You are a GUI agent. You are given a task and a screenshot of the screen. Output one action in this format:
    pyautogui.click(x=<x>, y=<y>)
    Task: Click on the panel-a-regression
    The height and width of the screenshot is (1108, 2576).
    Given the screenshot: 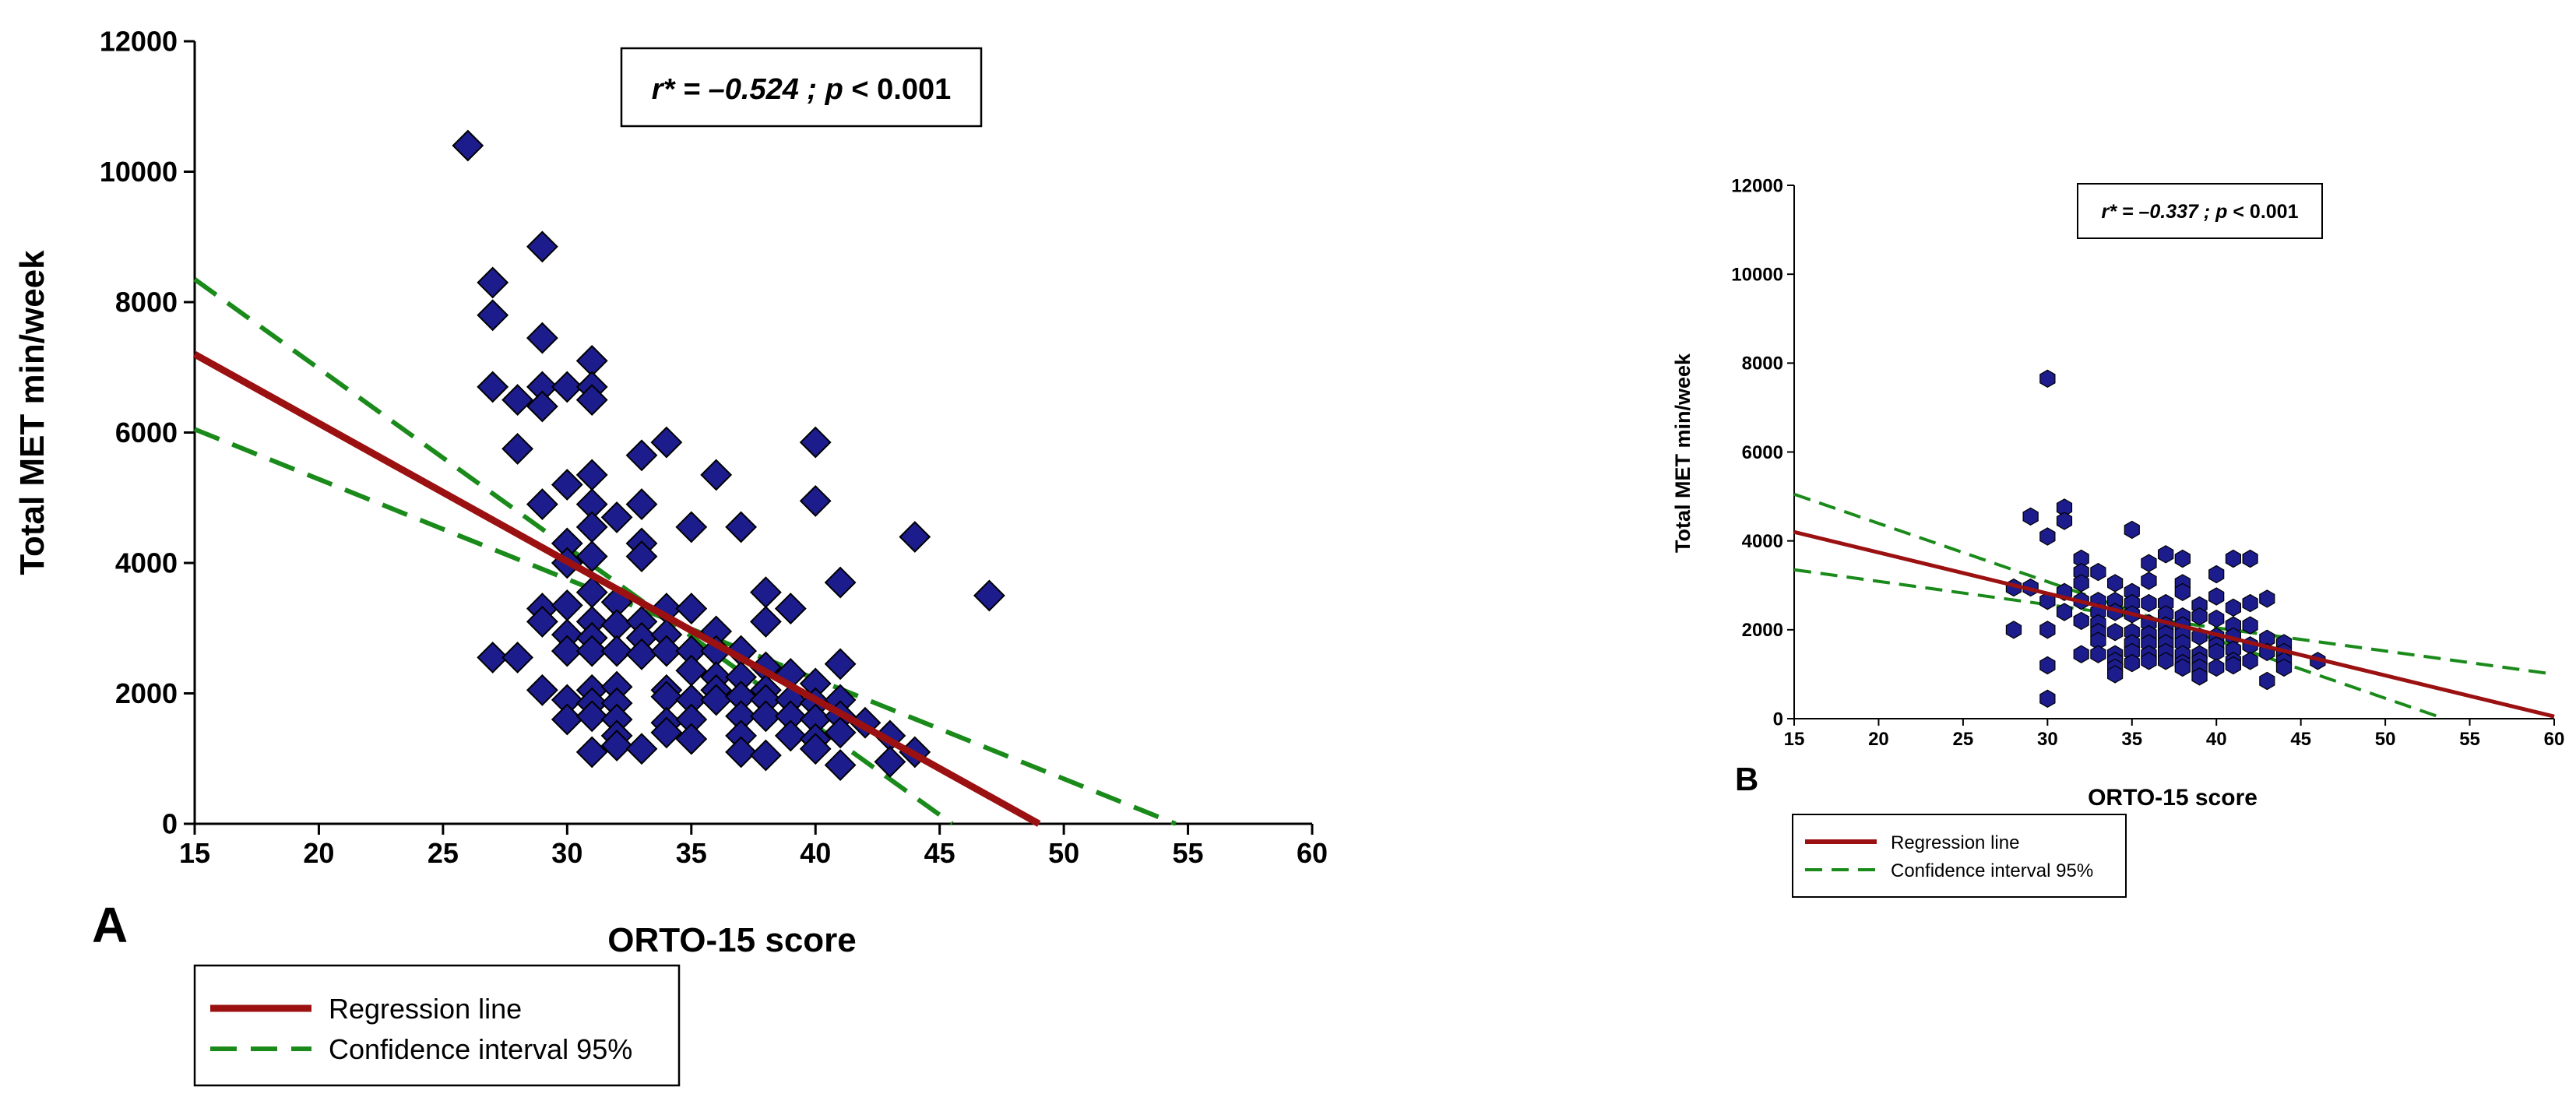 What is the action you would take?
    pyautogui.click(x=616, y=589)
    